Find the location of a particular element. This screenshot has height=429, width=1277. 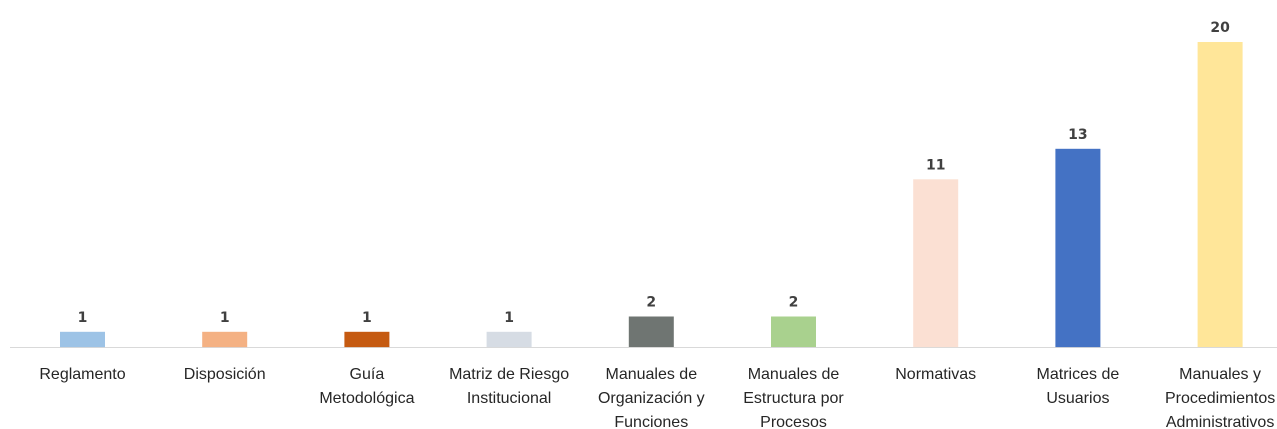

category-label-1: Reglamento is located at coordinates (82, 374).